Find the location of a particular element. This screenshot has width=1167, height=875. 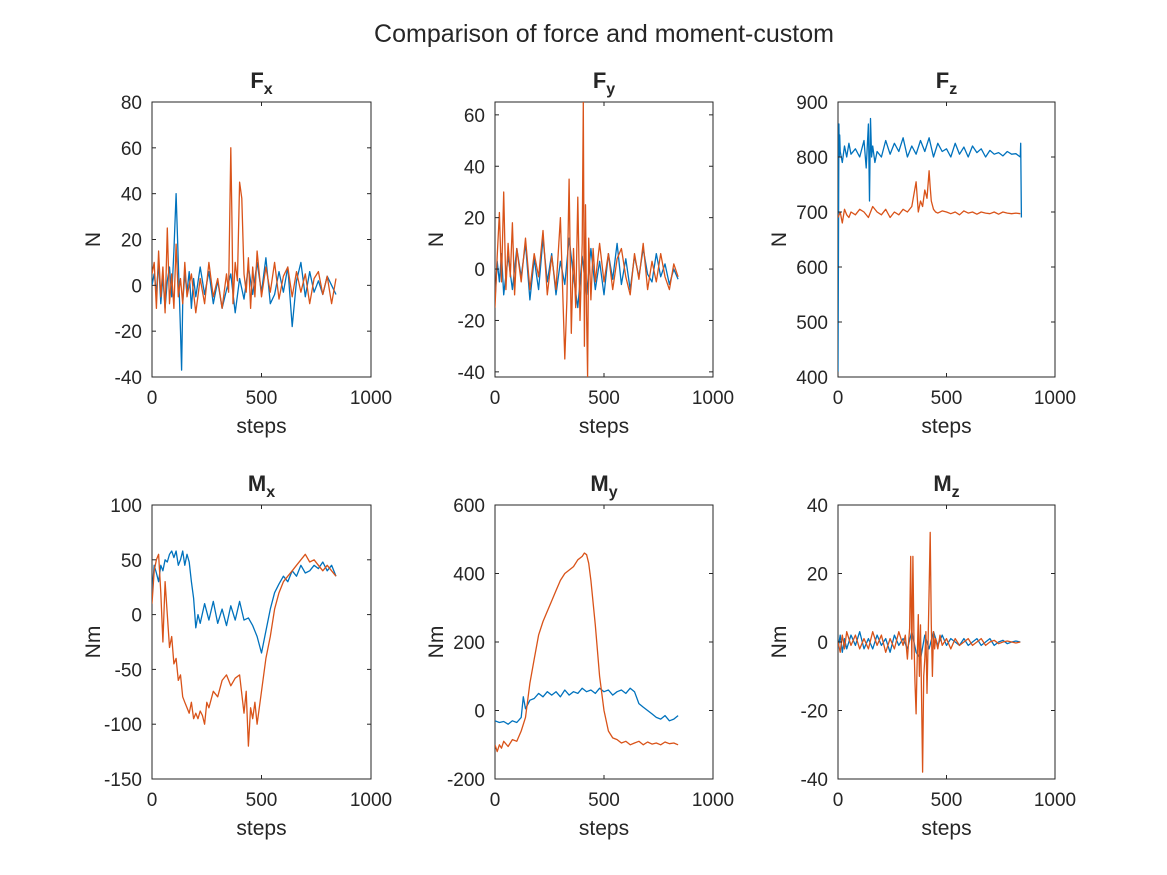

subplot-title: Mx is located at coordinates (261, 486).